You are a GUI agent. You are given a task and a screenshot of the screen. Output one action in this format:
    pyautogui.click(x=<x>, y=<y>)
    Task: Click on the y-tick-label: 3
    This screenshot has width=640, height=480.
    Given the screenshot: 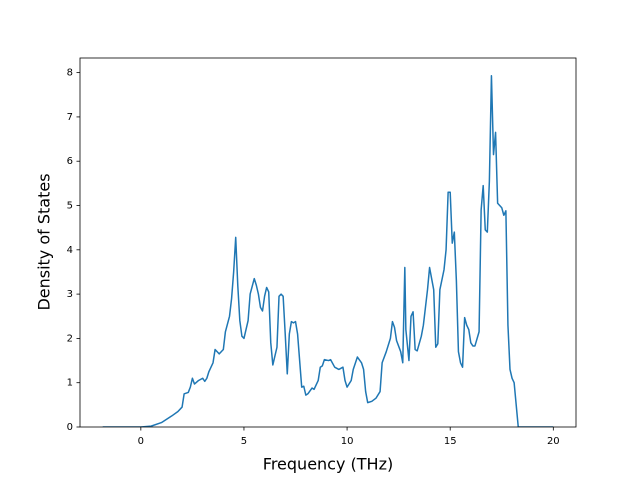 What is the action you would take?
    pyautogui.click(x=70, y=294)
    